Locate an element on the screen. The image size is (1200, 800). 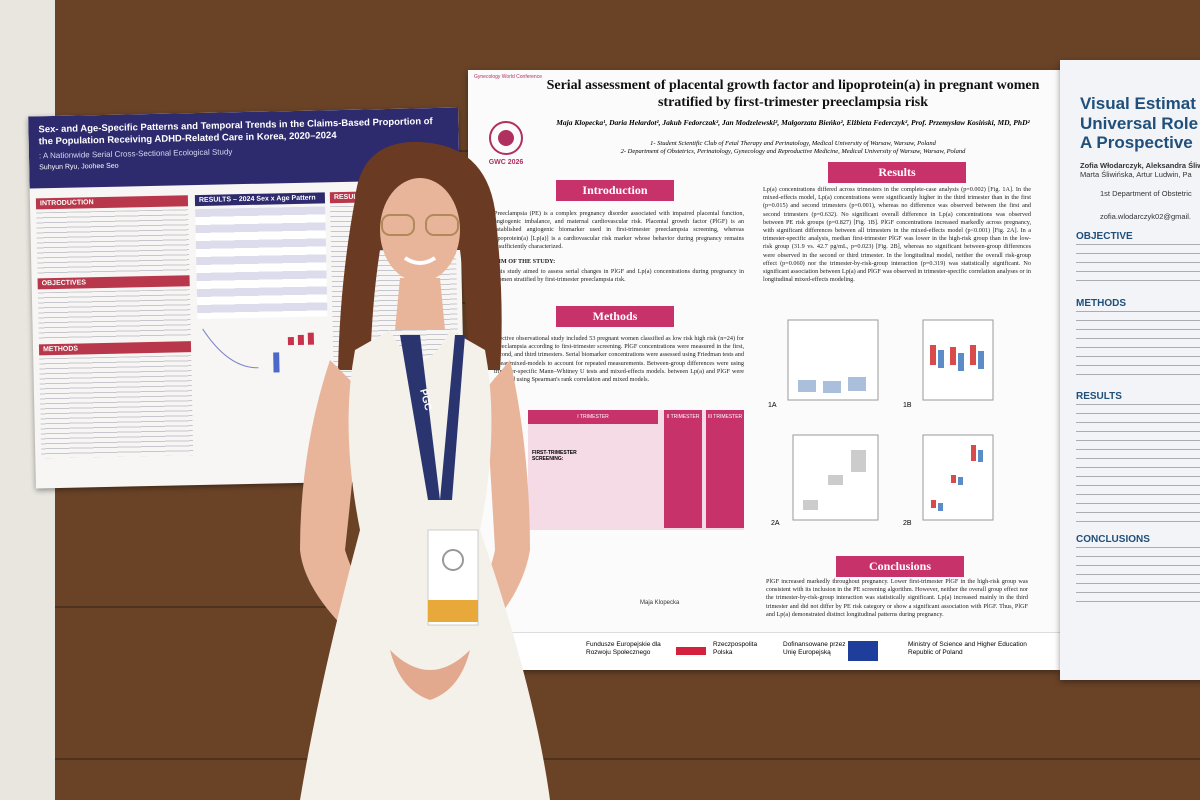
badge-stripe is located at coordinates (453, 611).